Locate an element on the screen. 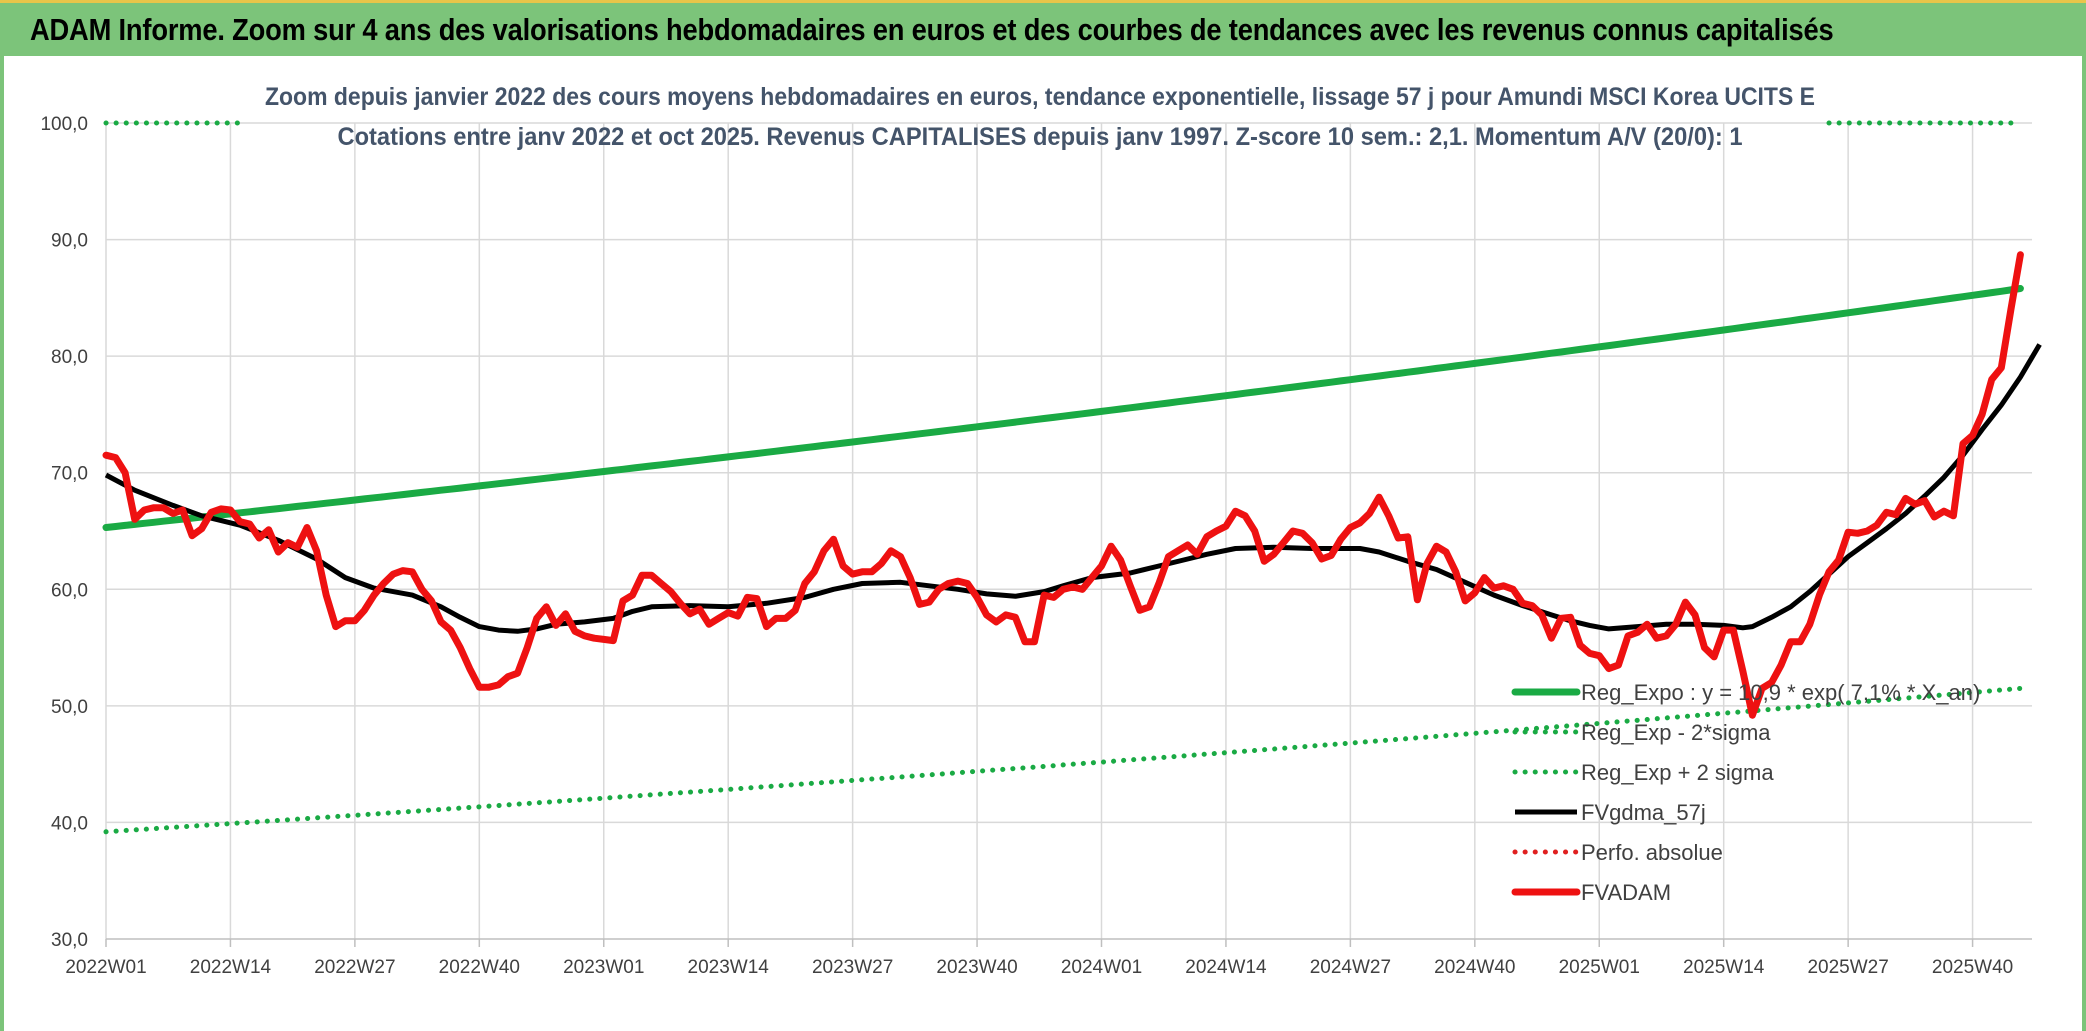 The width and height of the screenshot is (2086, 1031). y-tick-label: 90,0 is located at coordinates (69, 241).